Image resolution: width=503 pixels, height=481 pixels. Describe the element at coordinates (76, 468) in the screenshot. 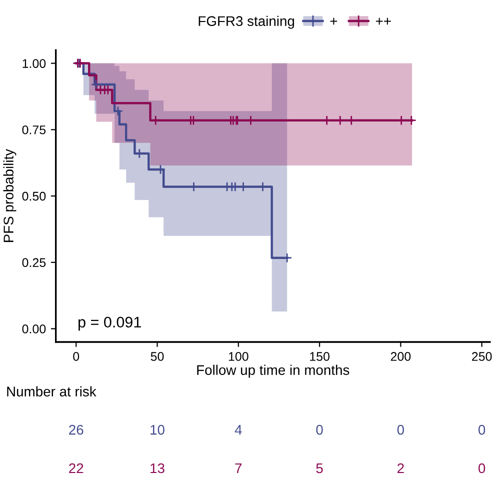

I see `text: 22` at that location.